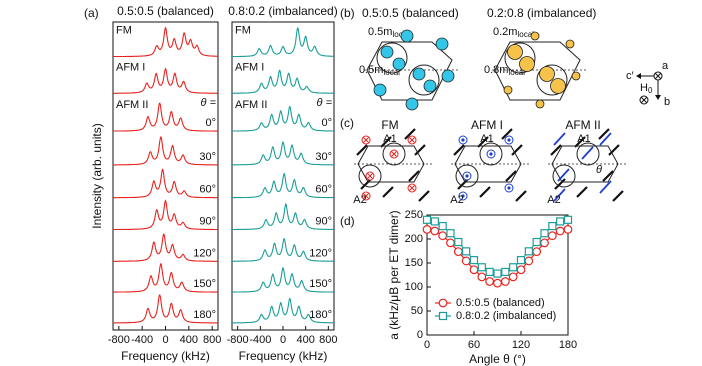 This screenshot has width=702, height=366. What do you see at coordinates (389, 125) in the screenshot?
I see `diagram-title: FM` at bounding box center [389, 125].